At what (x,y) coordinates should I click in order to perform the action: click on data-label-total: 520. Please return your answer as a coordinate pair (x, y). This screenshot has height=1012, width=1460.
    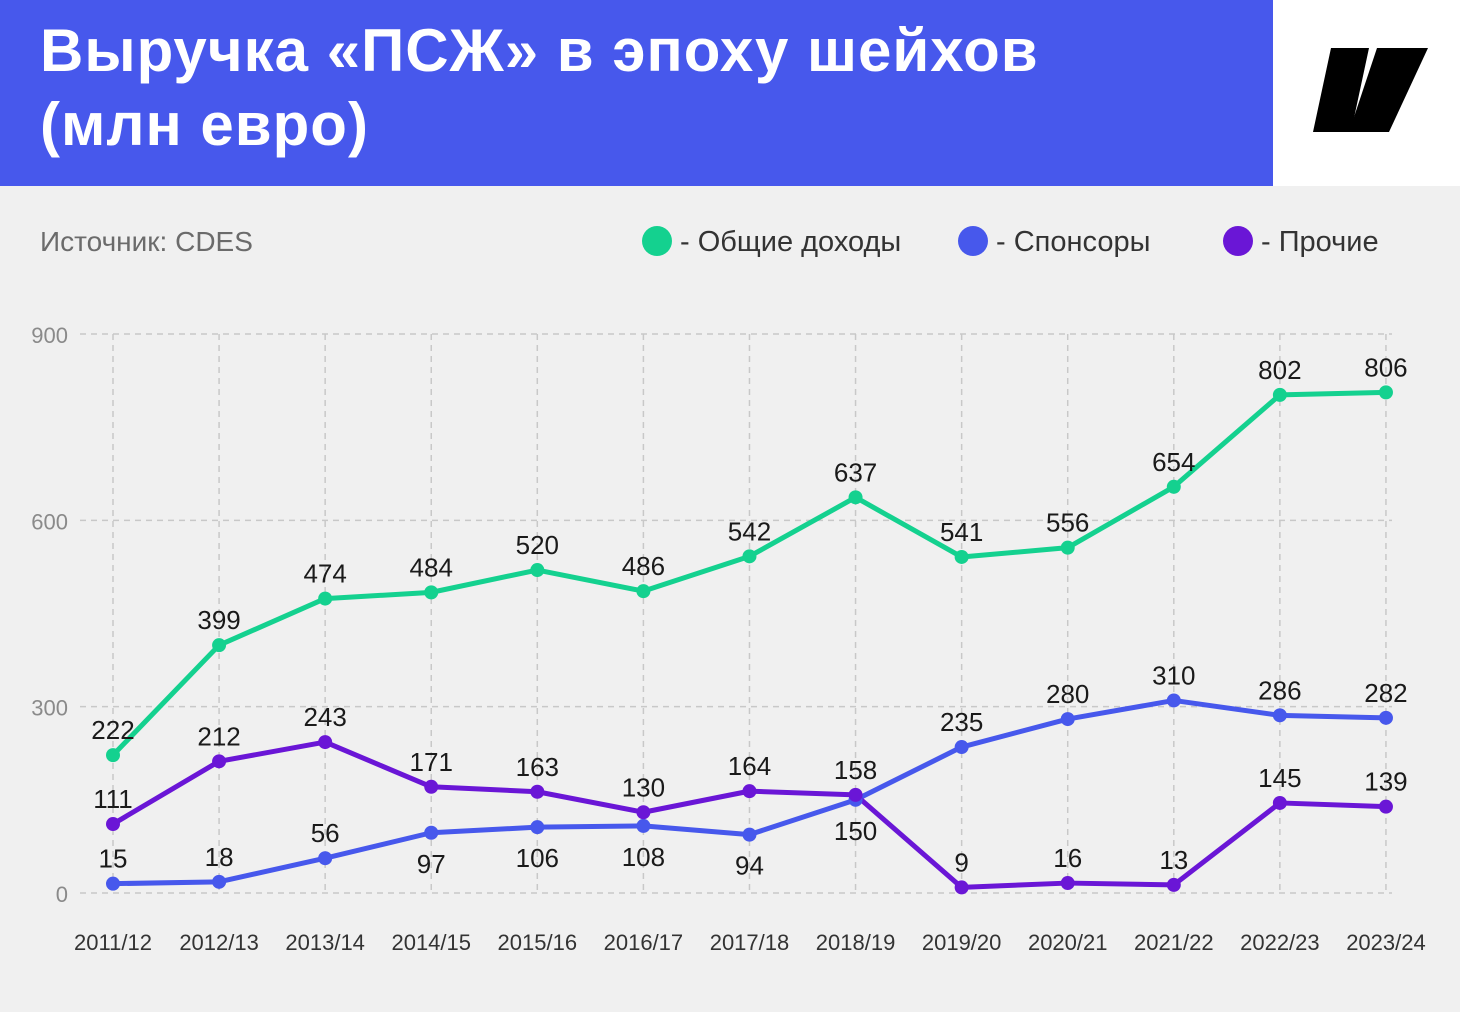
    Looking at the image, I should click on (537, 545).